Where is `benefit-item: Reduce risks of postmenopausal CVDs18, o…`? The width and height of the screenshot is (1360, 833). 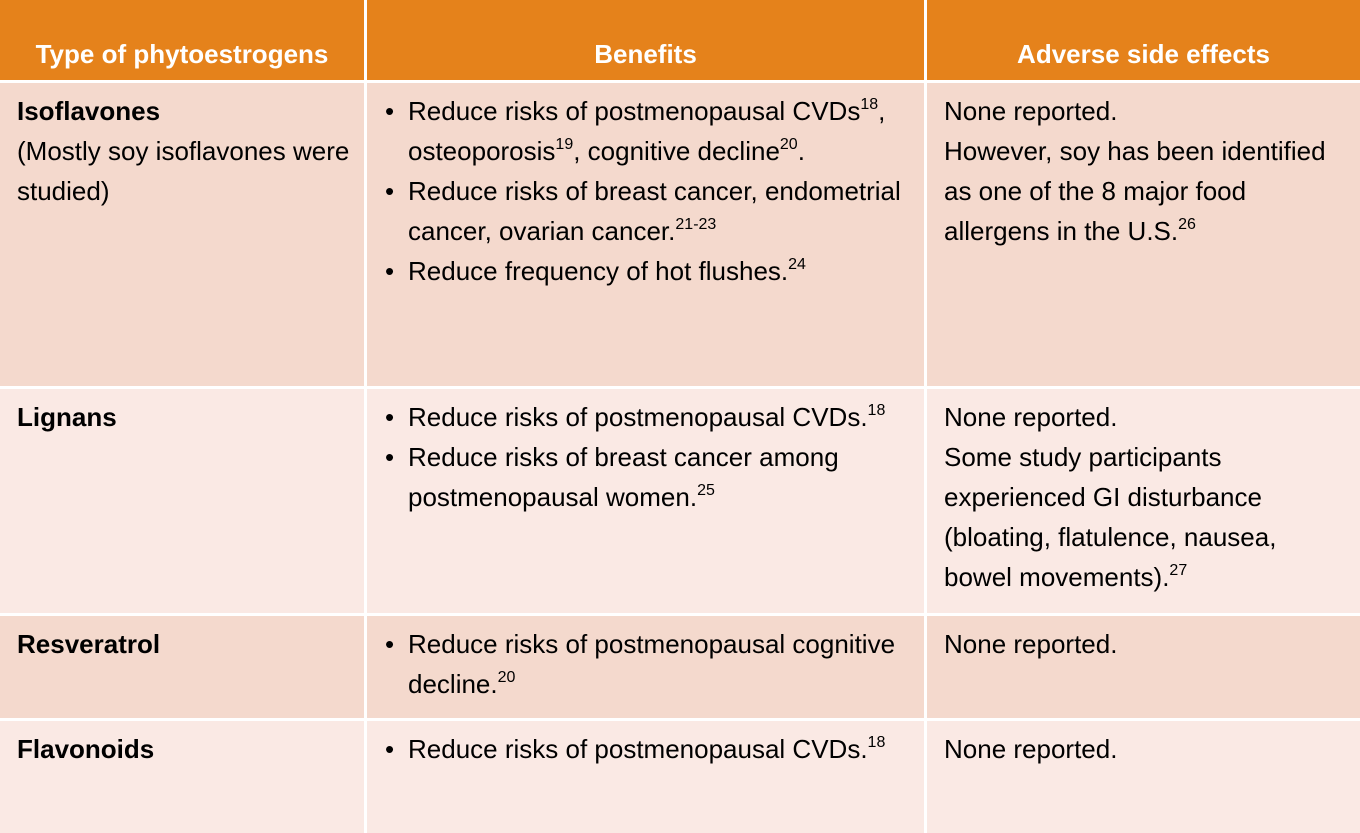 benefit-item: Reduce risks of postmenopausal CVDs18, o… is located at coordinates (647, 131).